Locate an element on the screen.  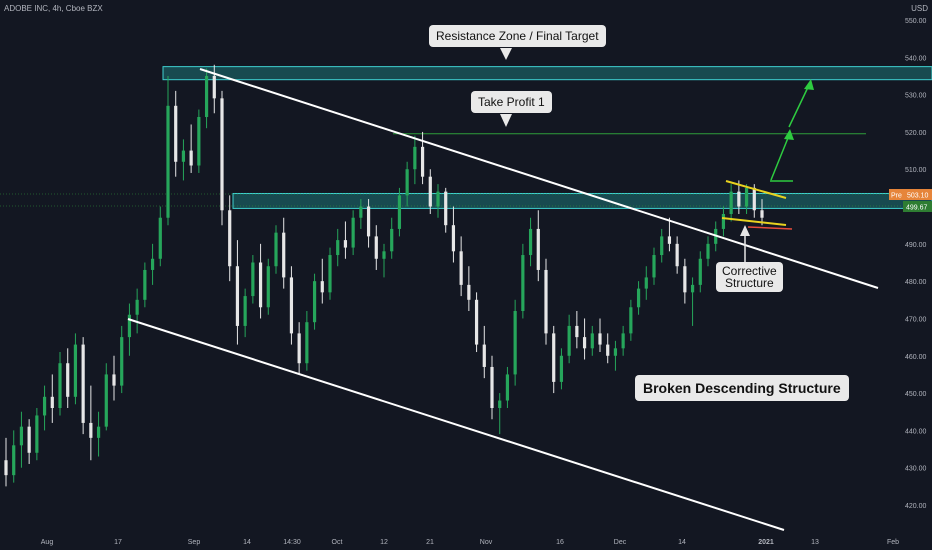
y-tick-label: 510.00 is located at coordinates (916, 170).